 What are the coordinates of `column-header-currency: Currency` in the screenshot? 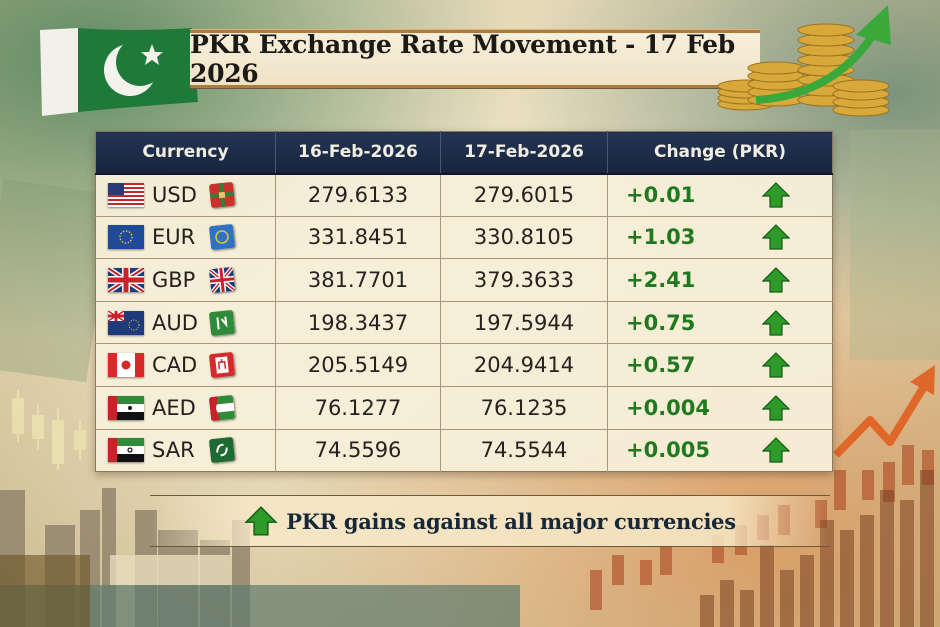 It's located at (185, 153).